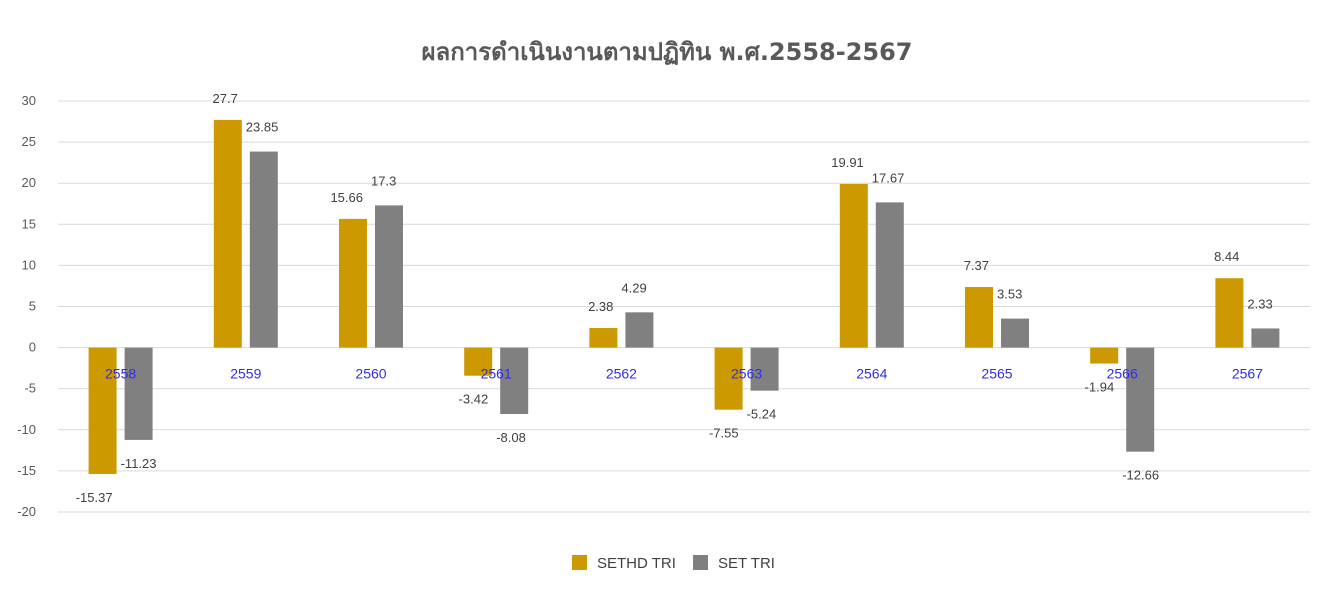 This screenshot has width=1334, height=599. What do you see at coordinates (29, 182) in the screenshot?
I see `y-tick-label: 20` at bounding box center [29, 182].